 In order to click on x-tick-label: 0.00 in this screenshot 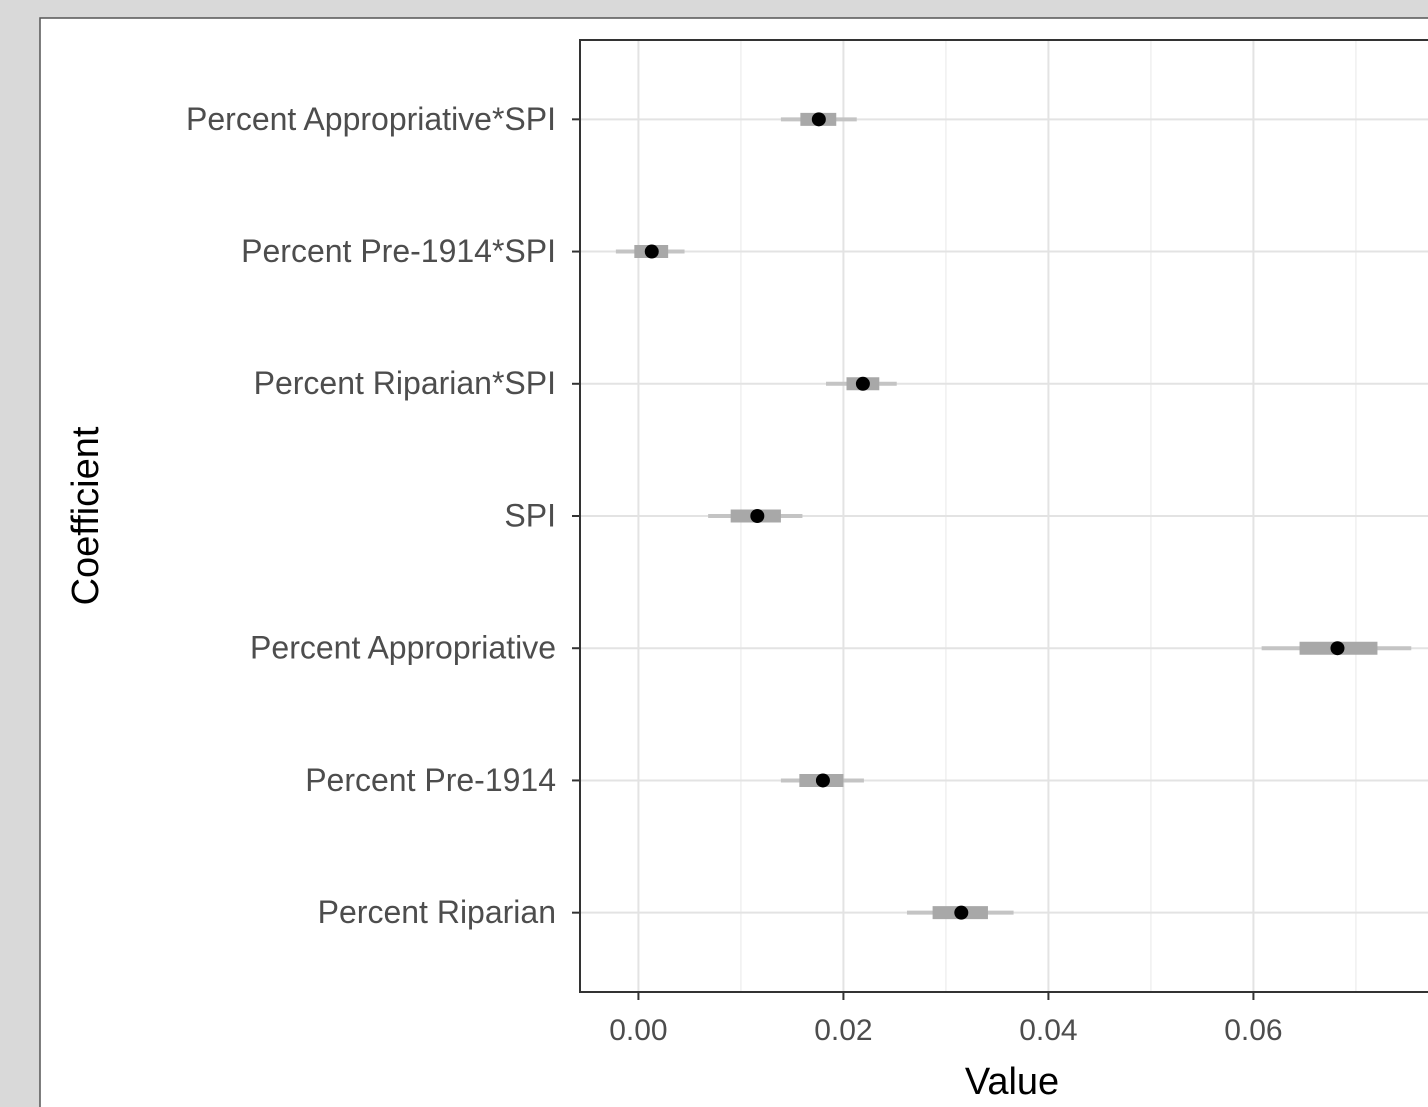, I will do `click(638, 1030)`.